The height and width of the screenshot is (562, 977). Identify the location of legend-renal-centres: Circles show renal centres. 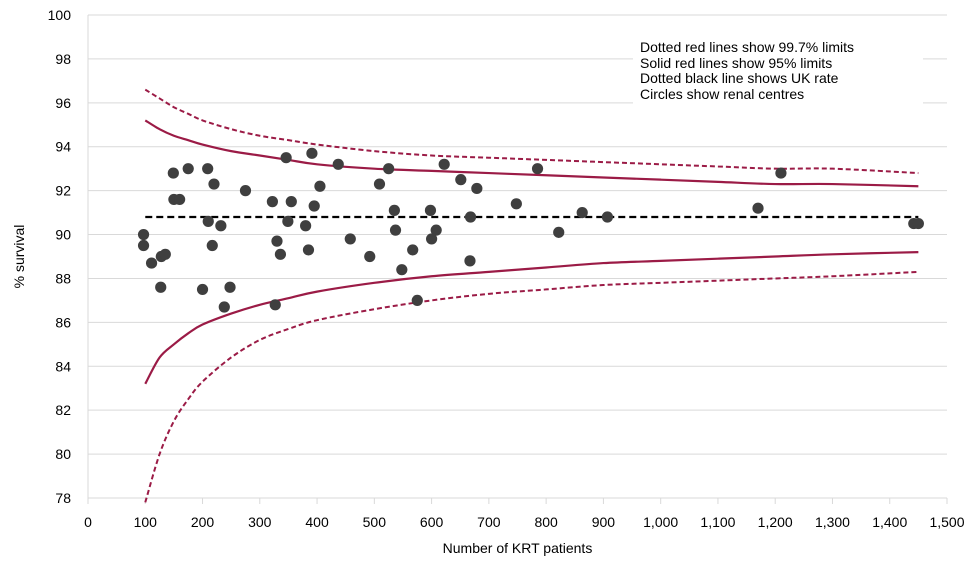
(722, 93).